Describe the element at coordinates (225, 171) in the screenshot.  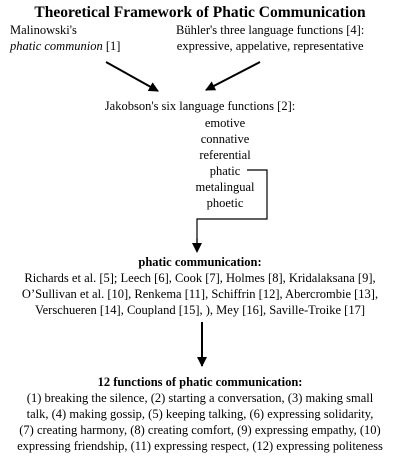
I see `jakobson-function-phatic: phatic` at that location.